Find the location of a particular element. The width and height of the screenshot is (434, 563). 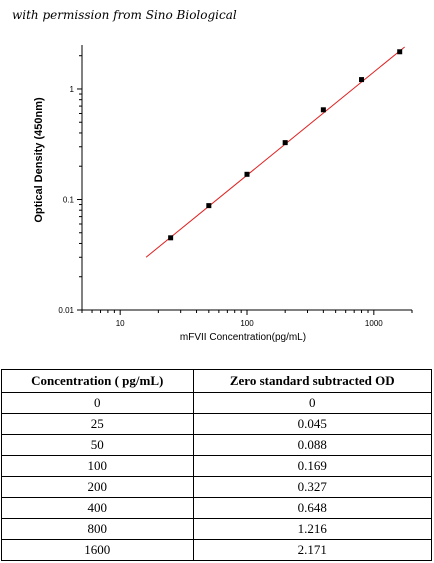

table-row: 100 0.169 is located at coordinates (217, 466).